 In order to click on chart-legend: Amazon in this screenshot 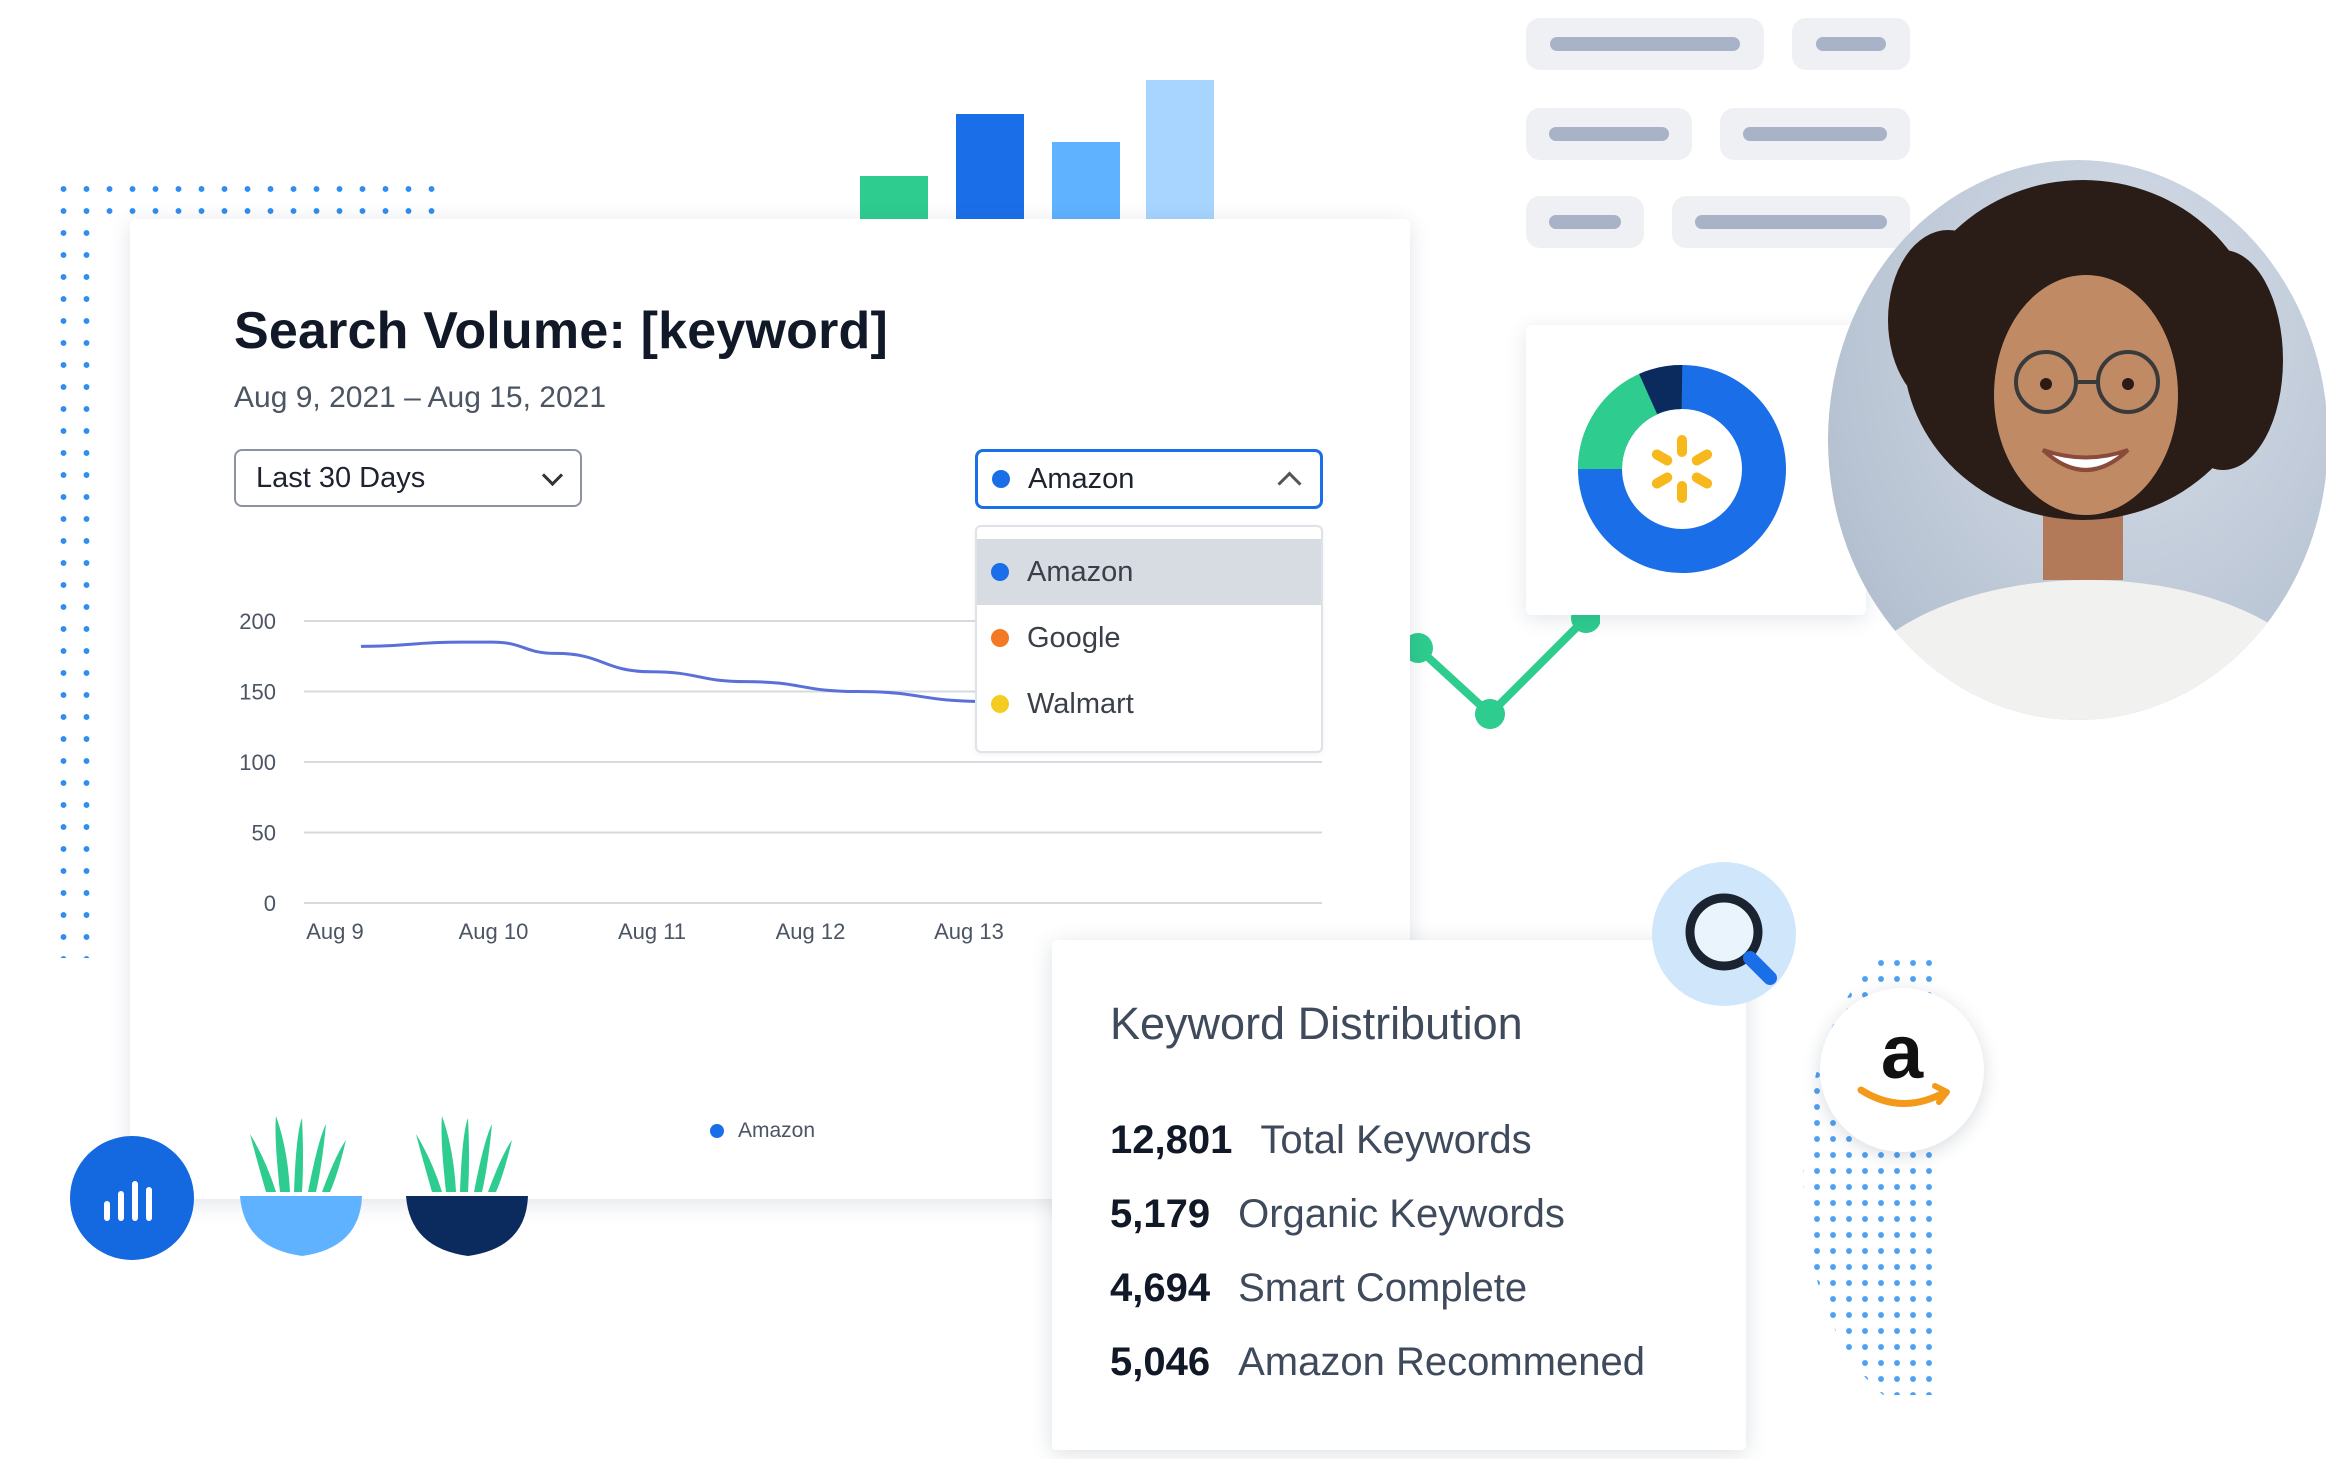, I will do `click(762, 1131)`.